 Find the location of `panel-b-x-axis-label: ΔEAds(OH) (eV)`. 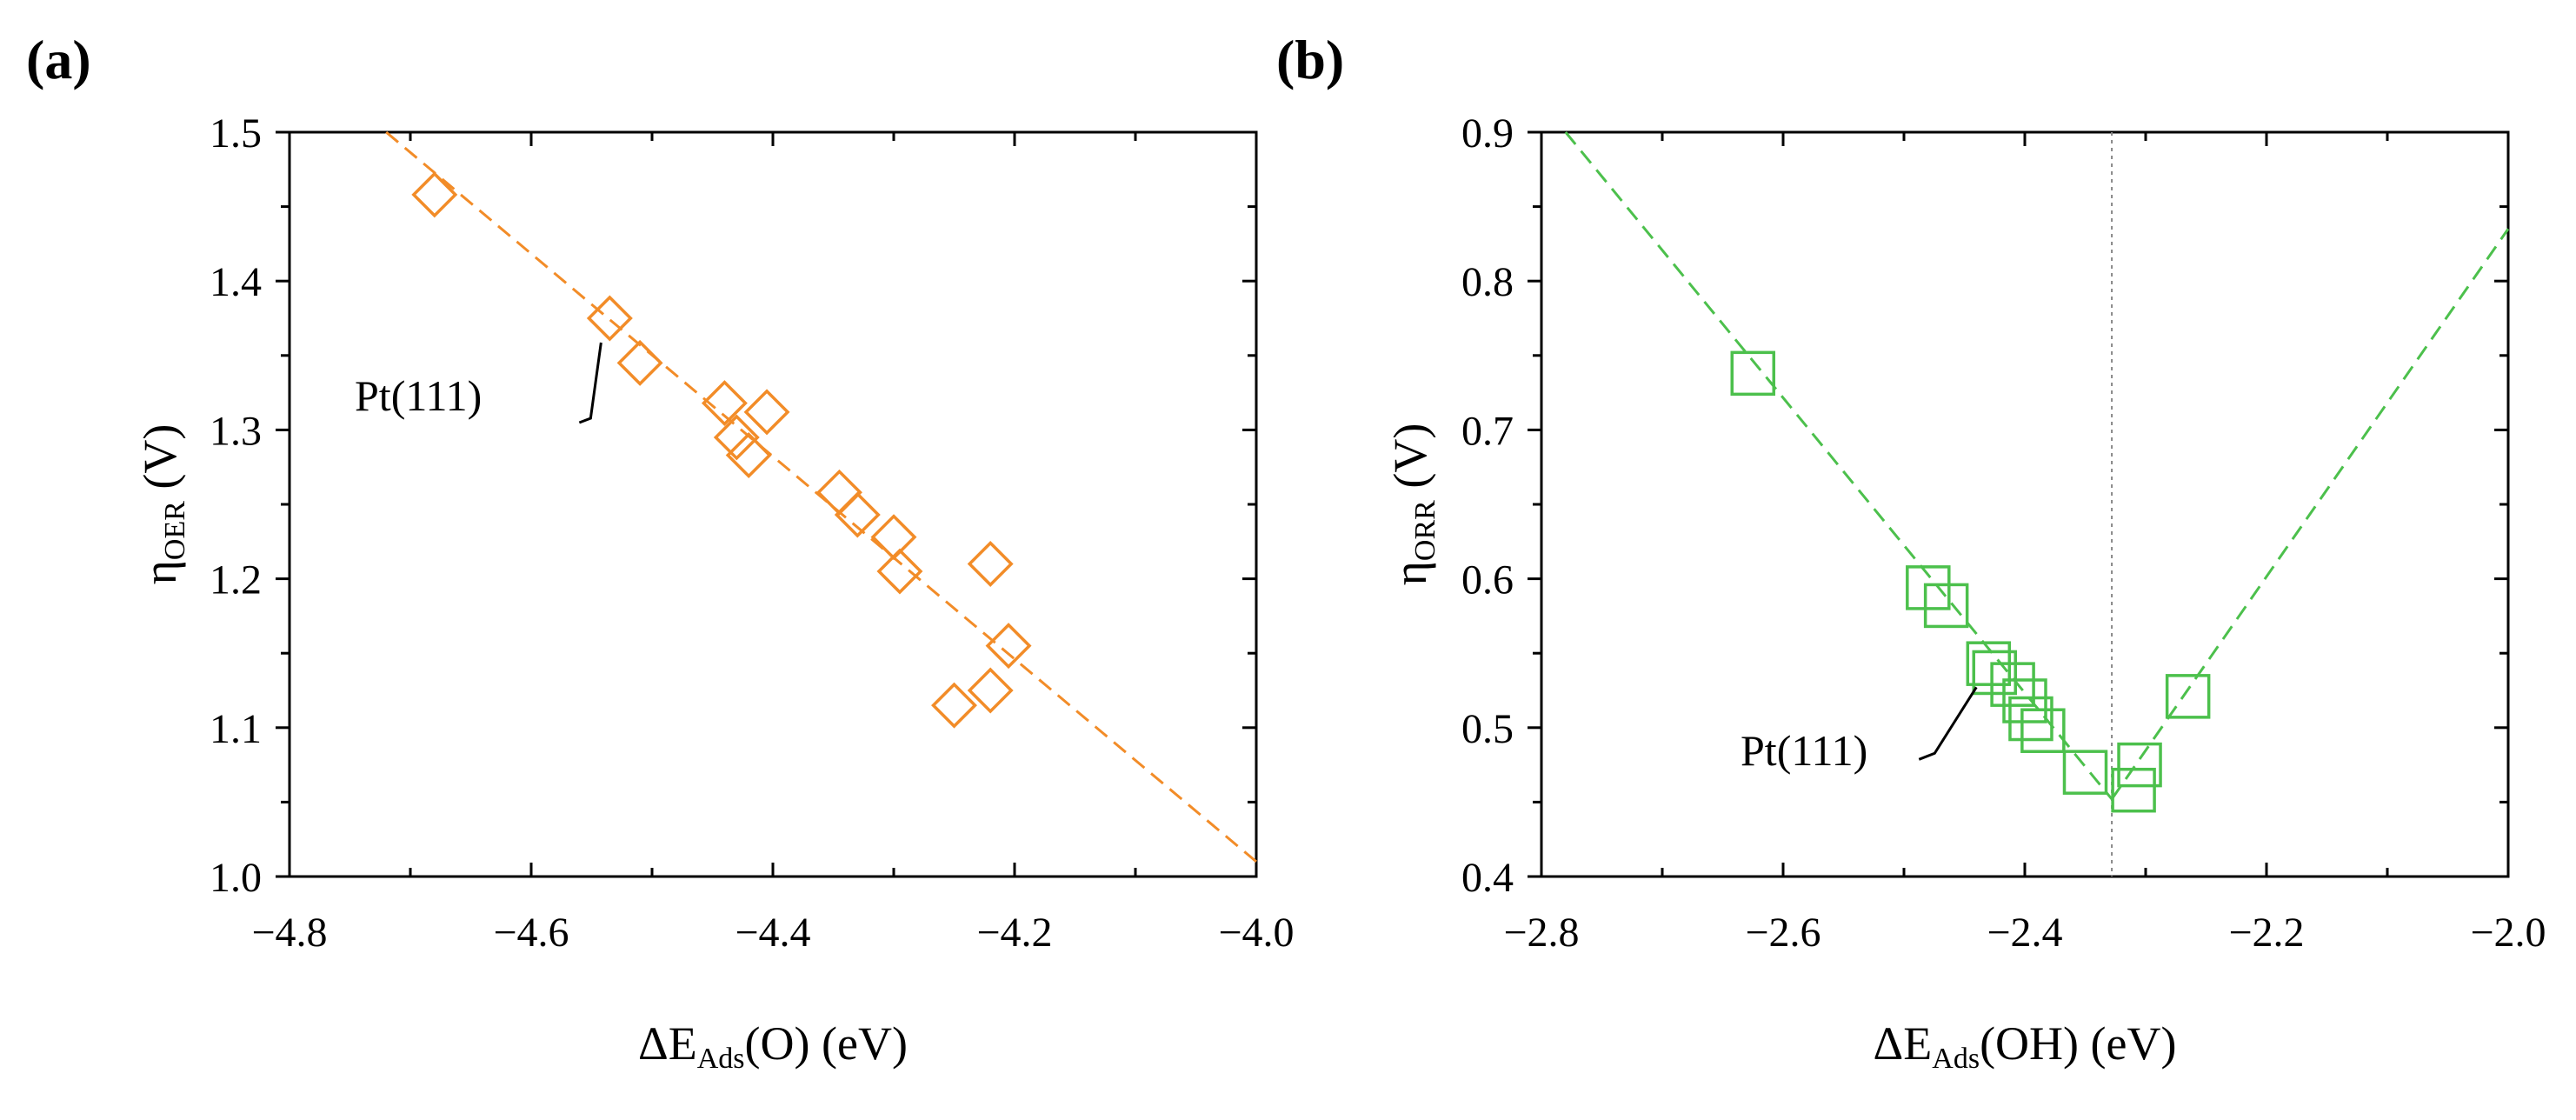

panel-b-x-axis-label: ΔEAds(OH) (eV) is located at coordinates (2025, 1046).